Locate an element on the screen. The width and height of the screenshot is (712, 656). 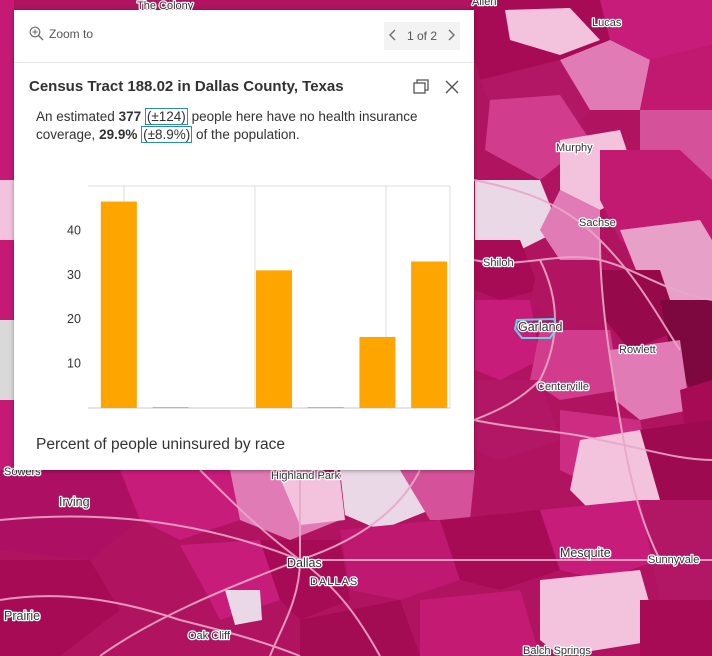
zoom-to-button: Zoom to is located at coordinates (61, 33).